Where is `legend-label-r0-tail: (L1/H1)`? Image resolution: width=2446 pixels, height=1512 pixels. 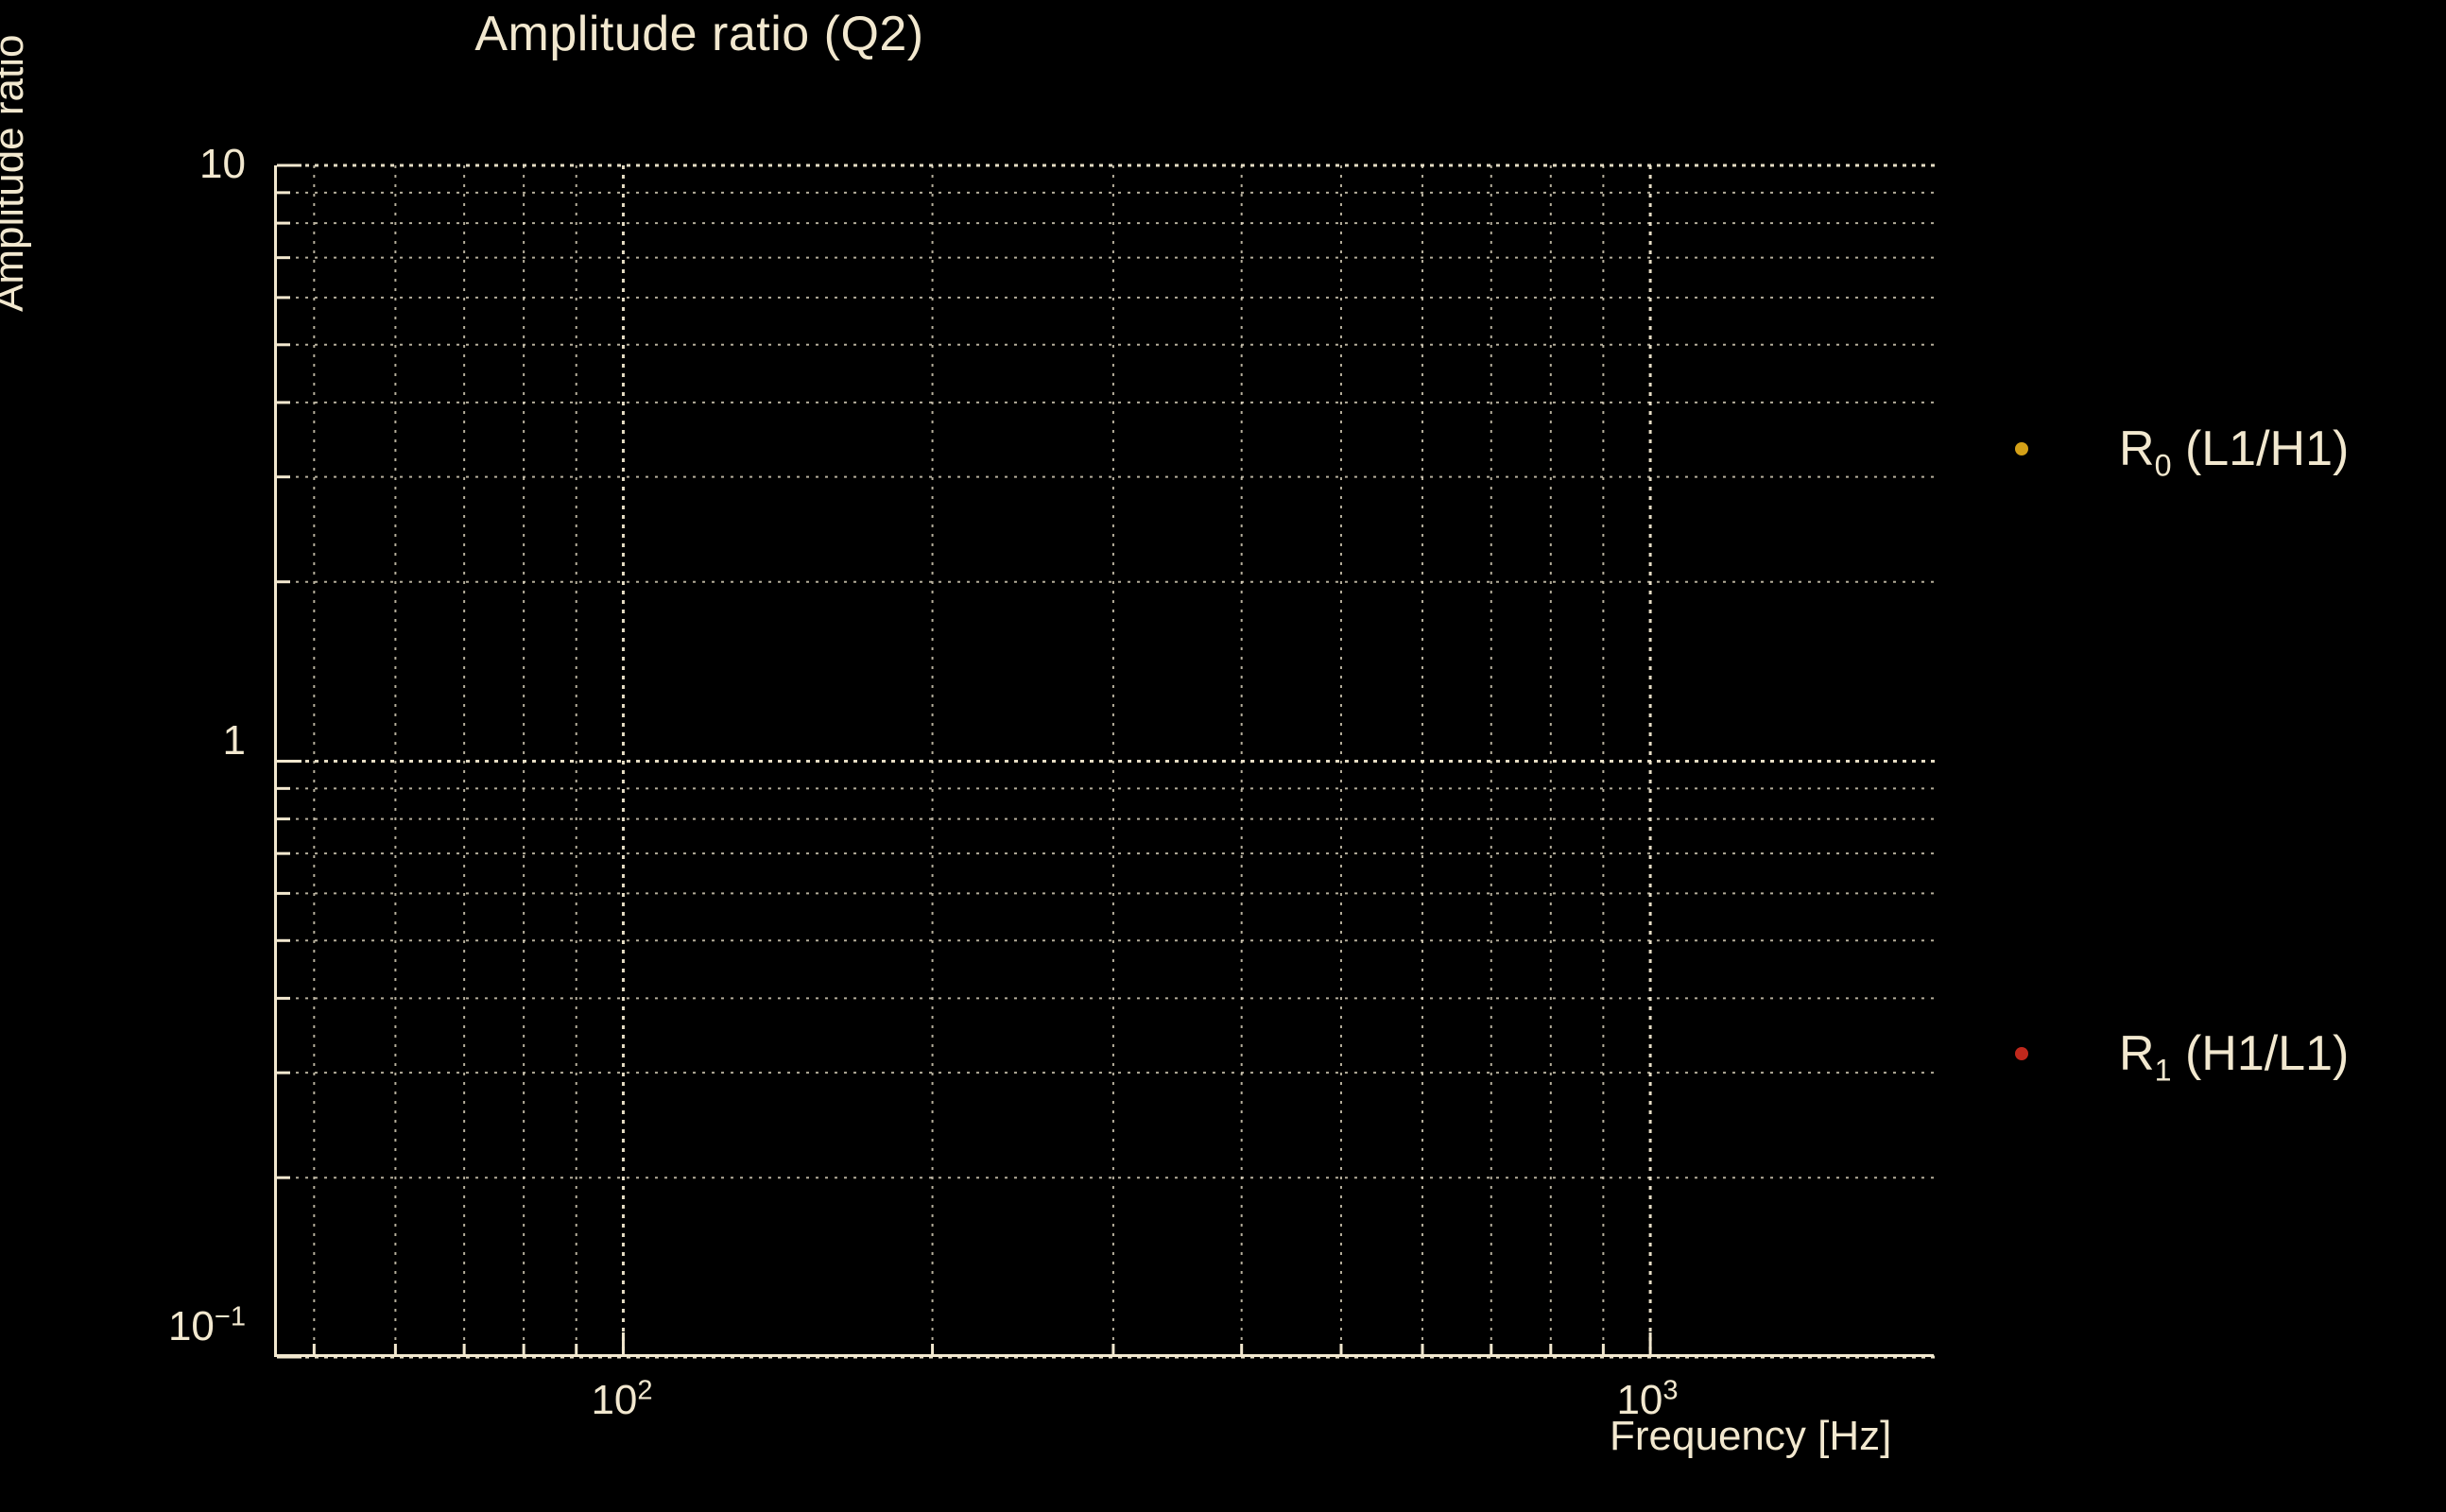 legend-label-r0-tail: (L1/H1) is located at coordinates (2260, 448).